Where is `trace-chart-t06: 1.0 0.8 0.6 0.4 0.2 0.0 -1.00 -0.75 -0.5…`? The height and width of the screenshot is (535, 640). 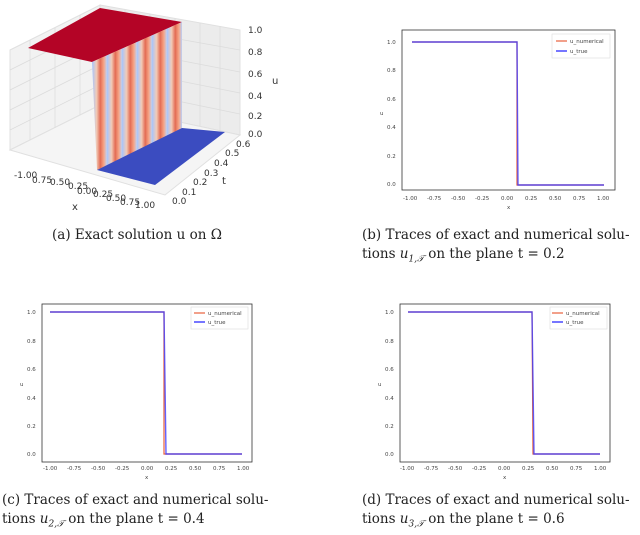
trace-chart-t06: 1.0 0.8 0.6 0.4 0.2 0.0 -1.00 -0.75 -0.5… is located at coordinates (494, 392).